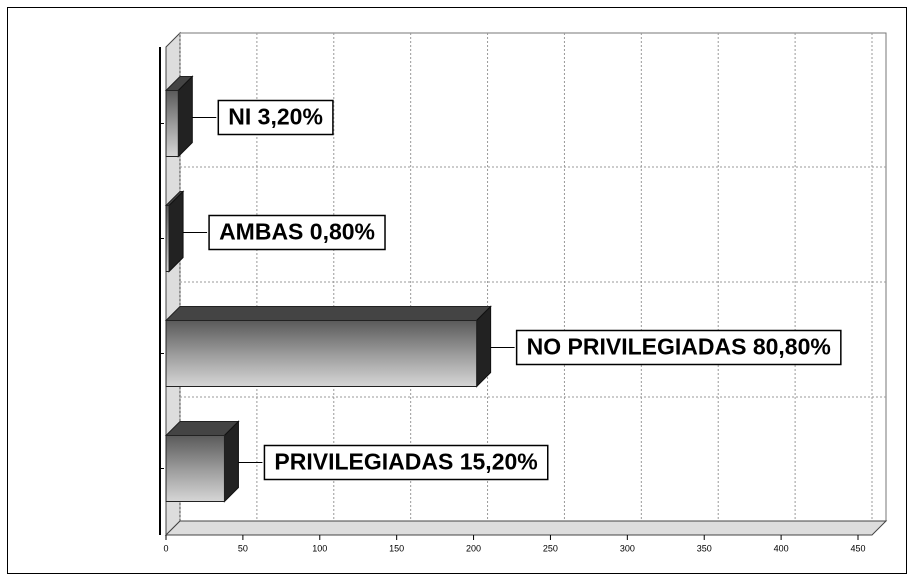  I want to click on bar-label: NI 3,20%, so click(275, 117).